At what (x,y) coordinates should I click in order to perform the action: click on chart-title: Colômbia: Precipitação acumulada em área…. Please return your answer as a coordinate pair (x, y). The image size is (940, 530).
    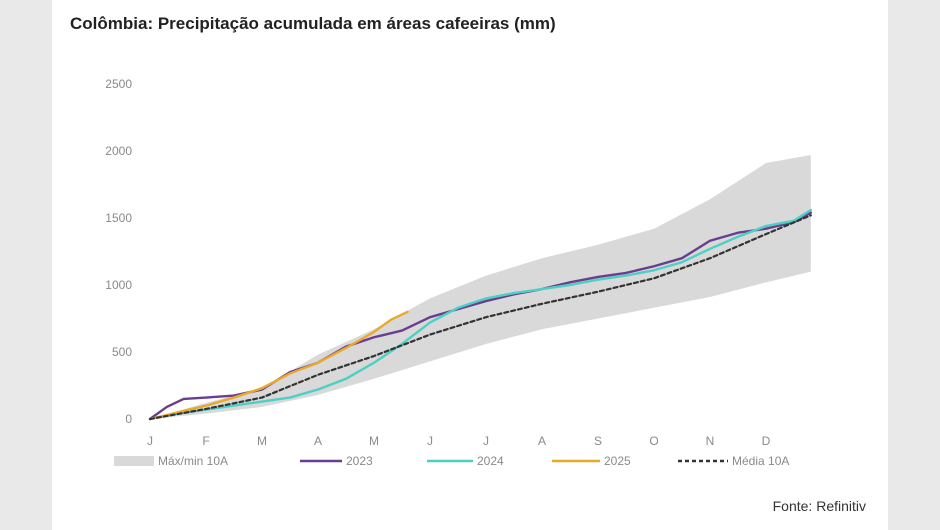
    Looking at the image, I should click on (313, 23).